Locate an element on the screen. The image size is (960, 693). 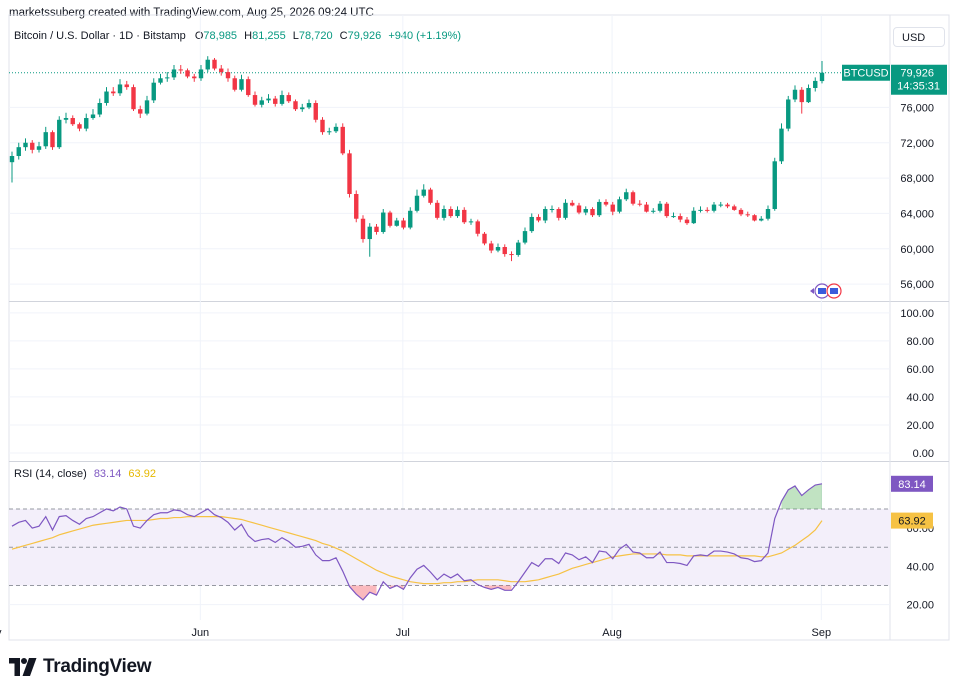
rsi-ma-value-tag-label: 63.92 is located at coordinates (912, 522).